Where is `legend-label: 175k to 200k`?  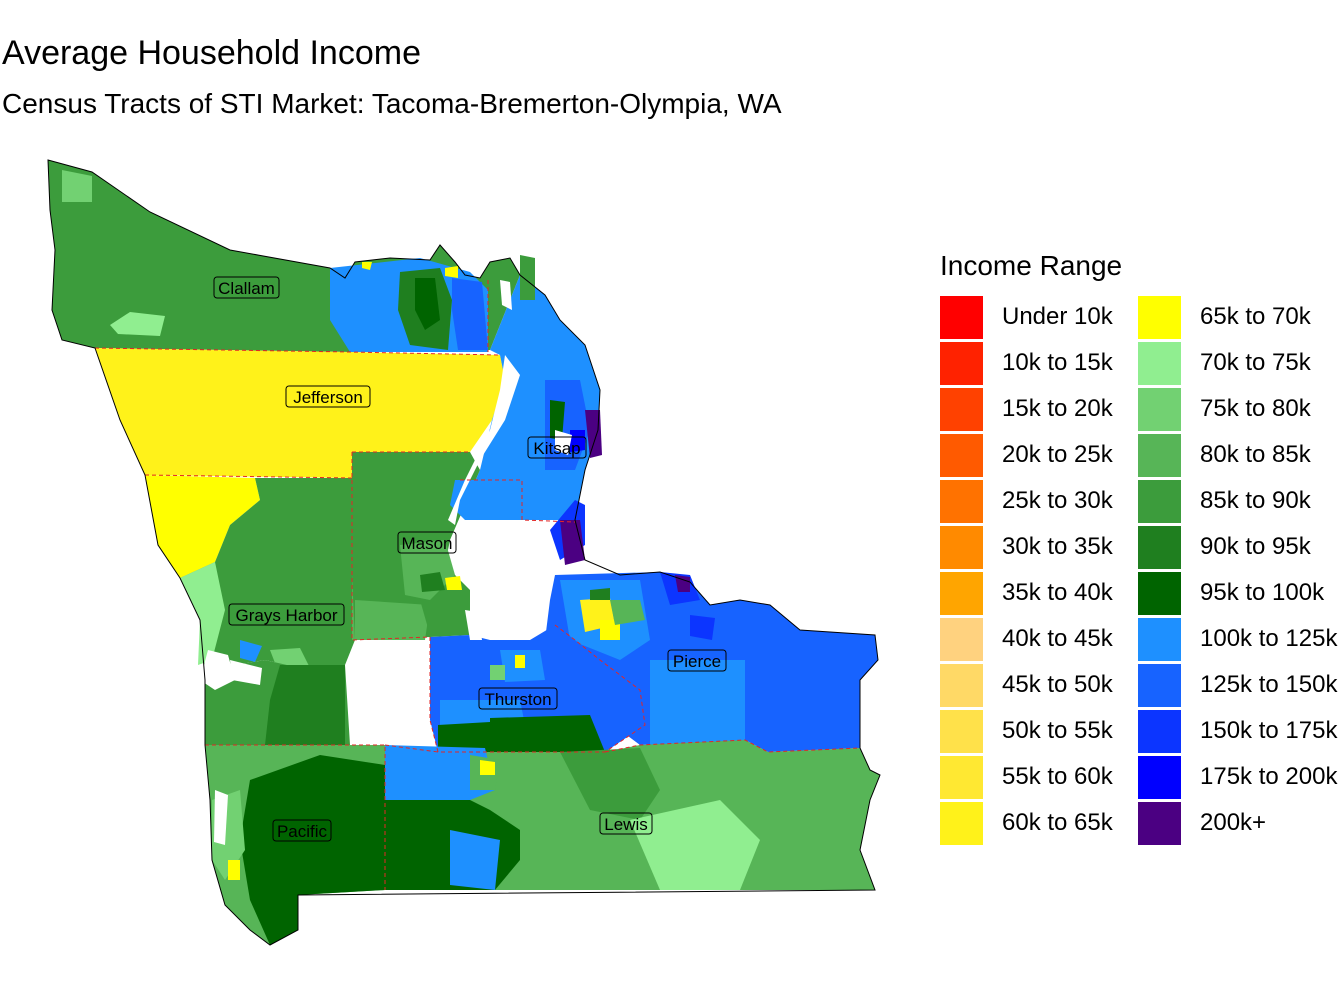 legend-label: 175k to 200k is located at coordinates (1269, 776).